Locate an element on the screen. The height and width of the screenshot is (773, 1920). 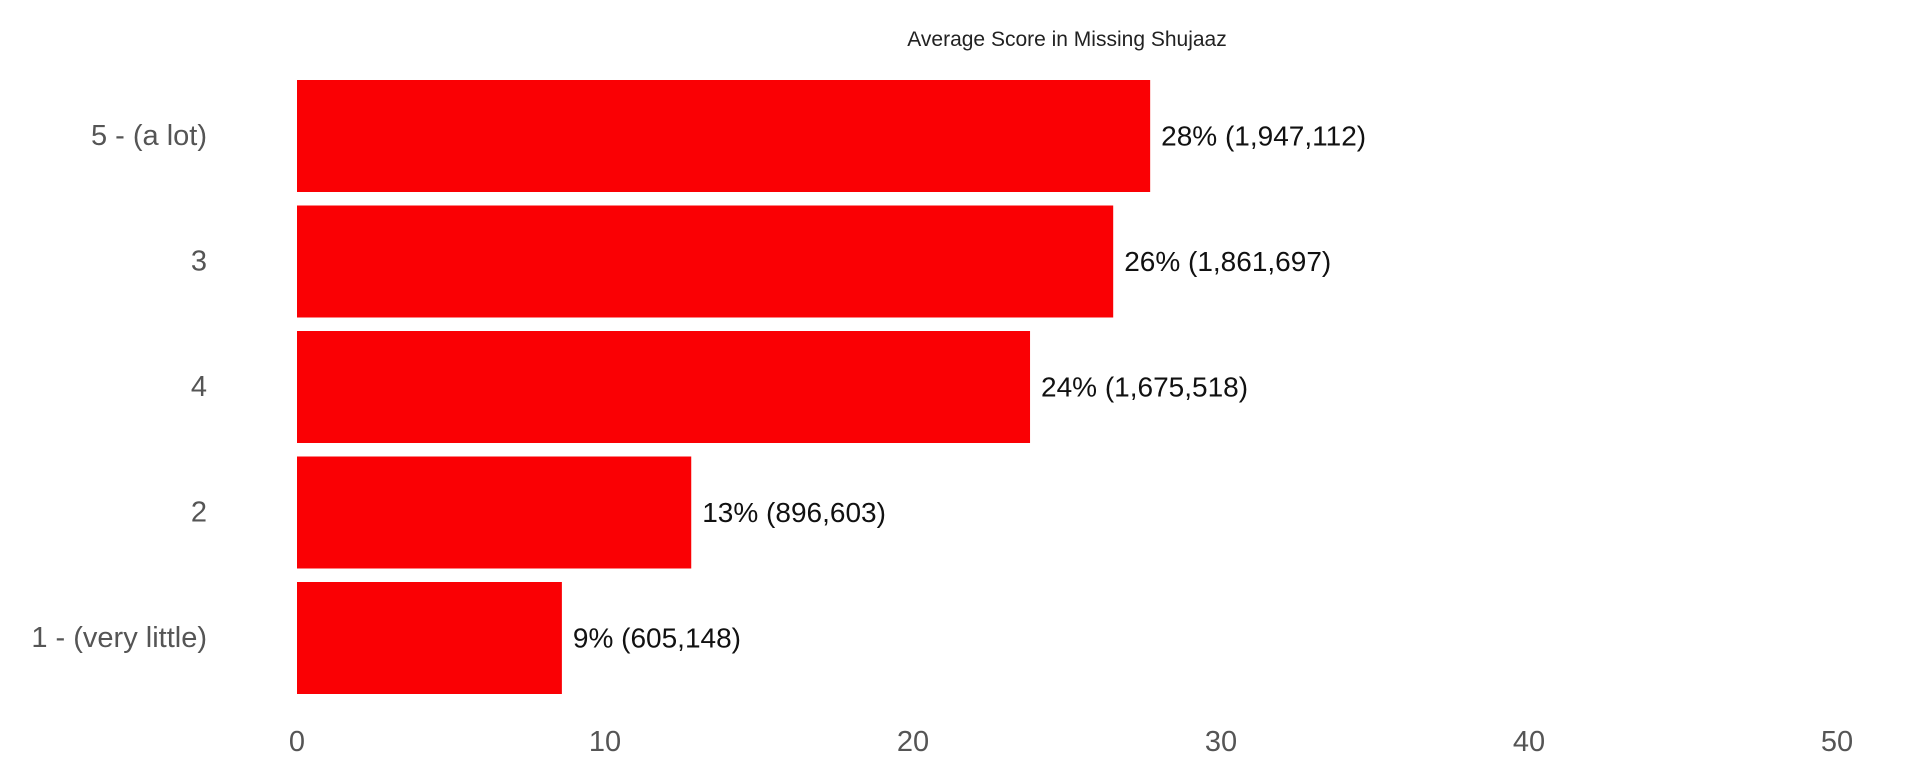
x-tick-label: 40 is located at coordinates (1529, 742).